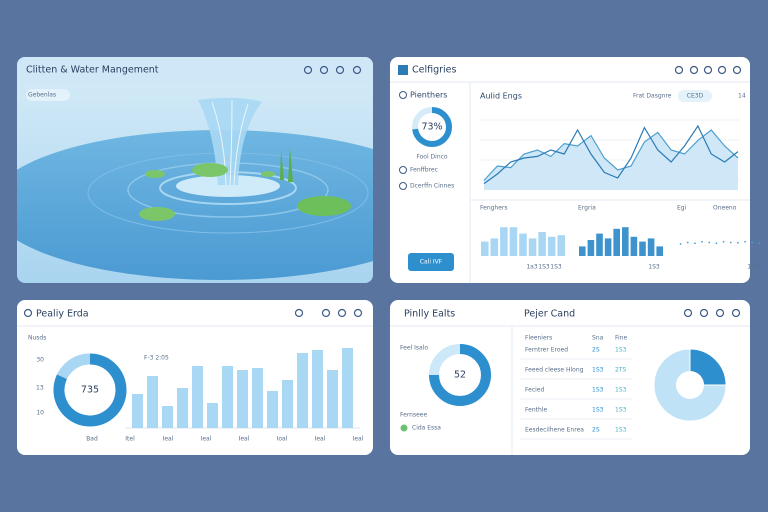 The image size is (768, 512). What do you see at coordinates (570, 377) in the screenshot?
I see `panel` at bounding box center [570, 377].